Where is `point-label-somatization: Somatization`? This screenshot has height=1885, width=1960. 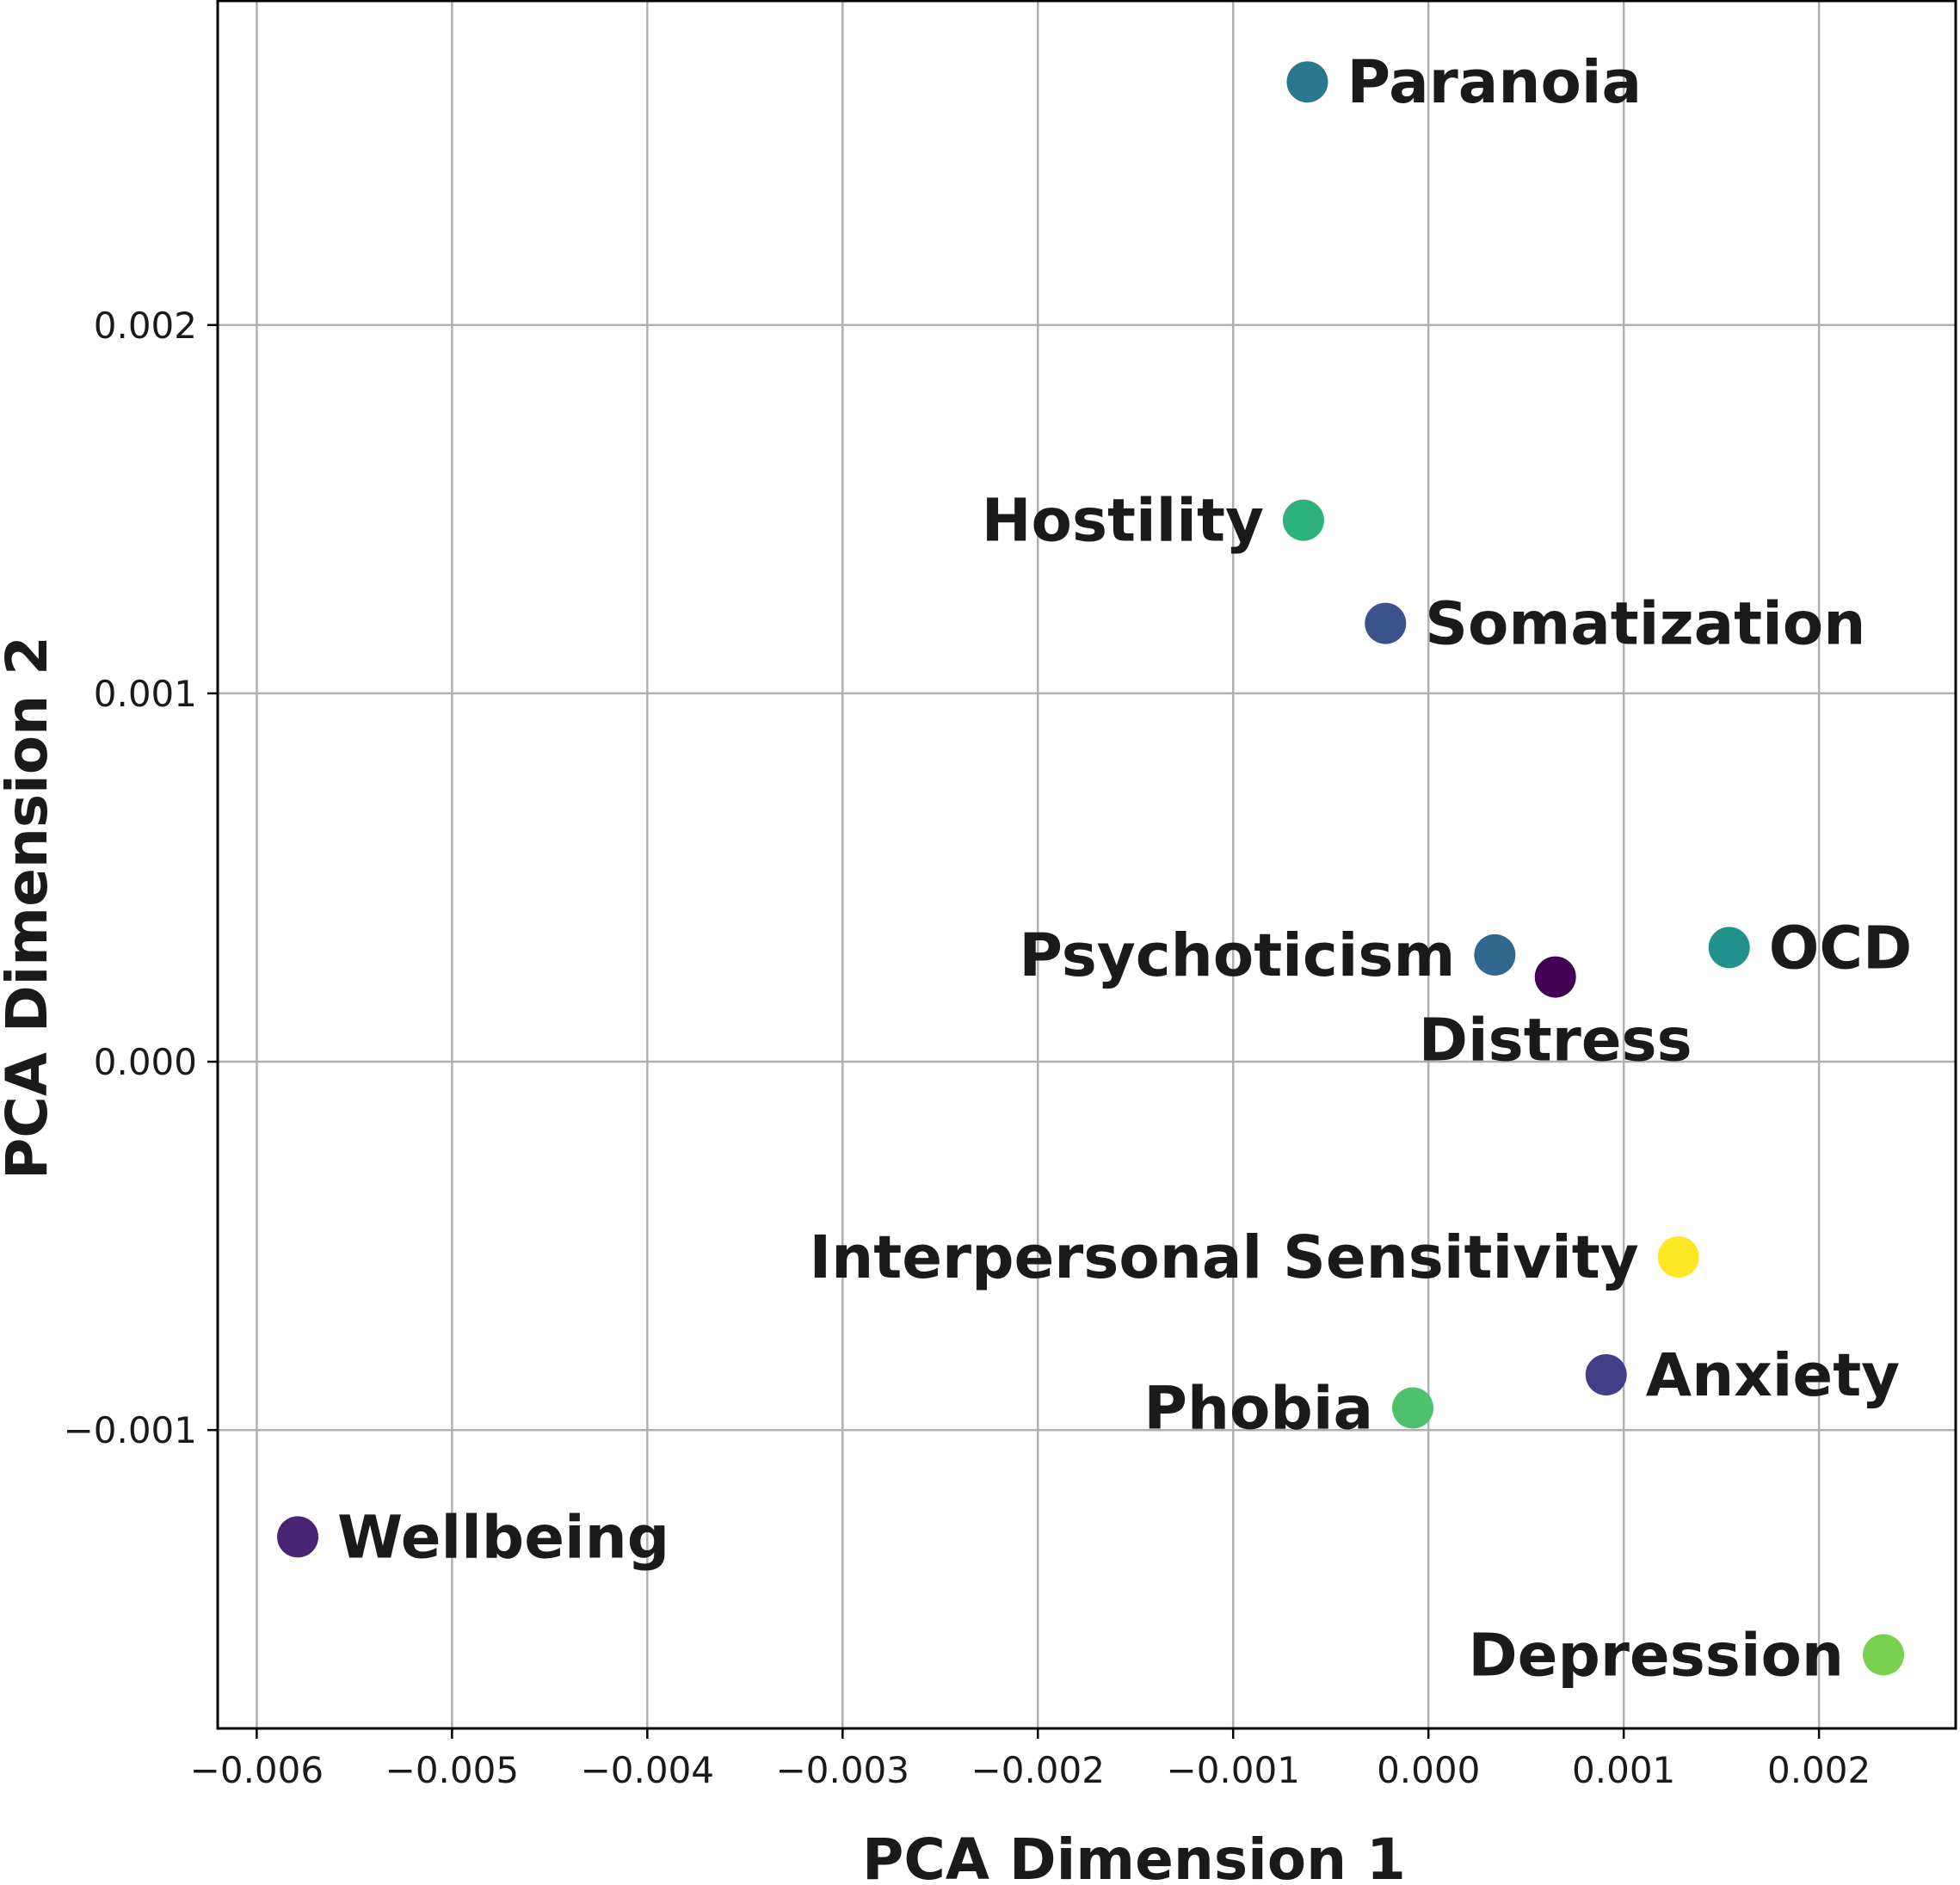 point-label-somatization: Somatization is located at coordinates (1645, 625).